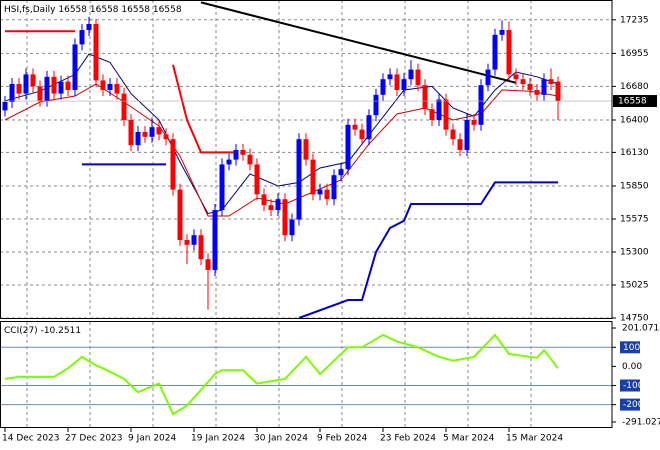 The width and height of the screenshot is (660, 450). I want to click on x-tick-label: 30 Jan 2024, so click(281, 439).